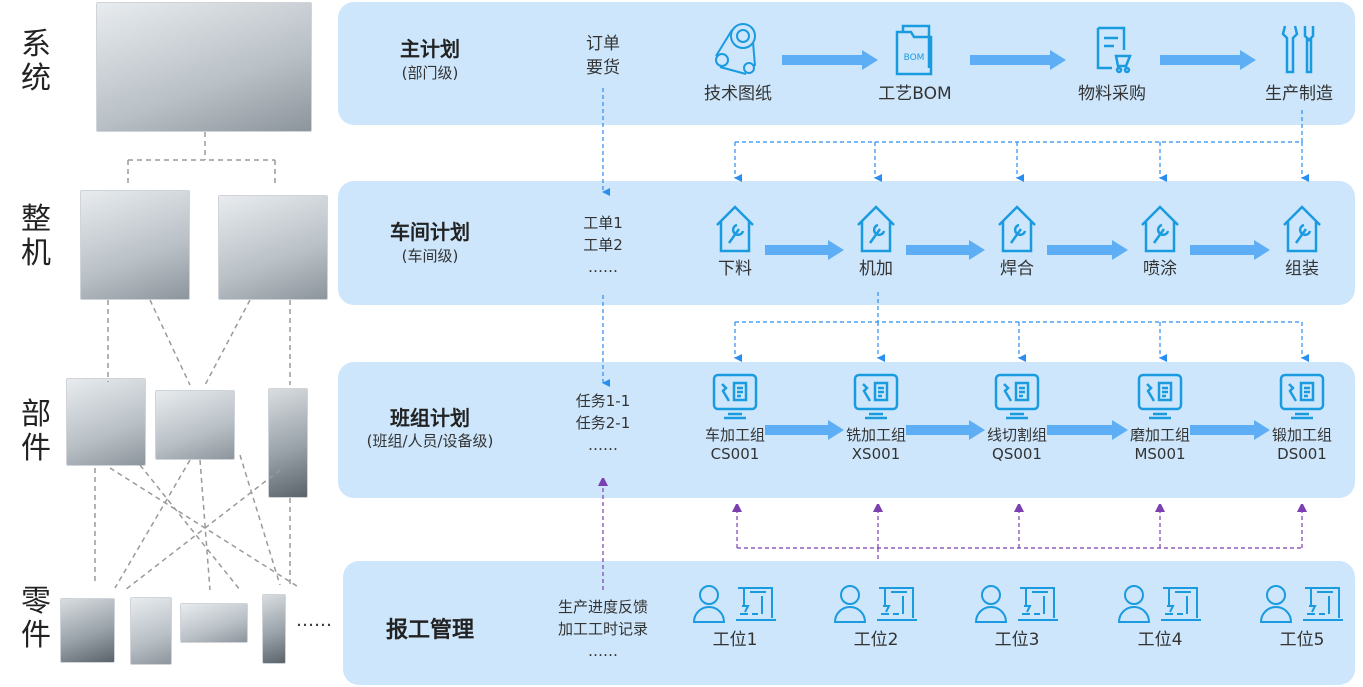  I want to click on node-工位2: 工位2, so click(876, 616).